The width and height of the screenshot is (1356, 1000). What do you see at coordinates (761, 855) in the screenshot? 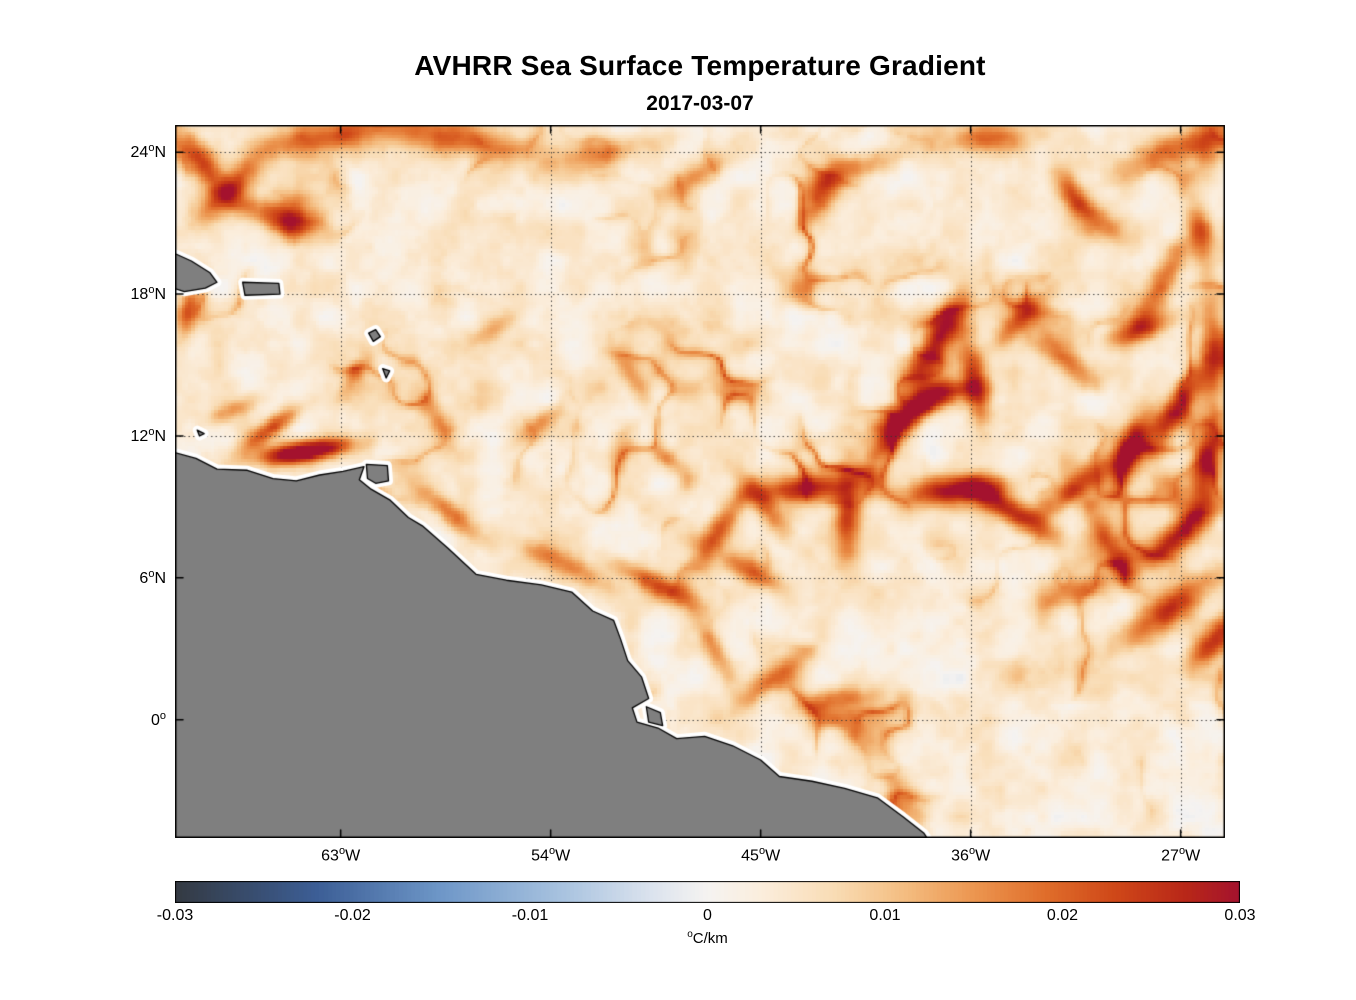
I see `x-tick-label: 45oW` at bounding box center [761, 855].